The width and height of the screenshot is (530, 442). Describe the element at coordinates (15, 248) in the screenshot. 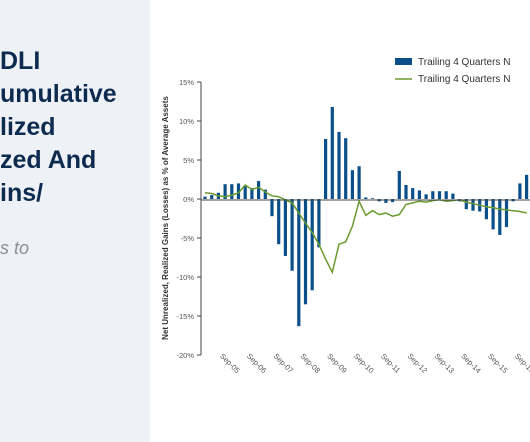

I see `subtitle-fragment: s to` at that location.